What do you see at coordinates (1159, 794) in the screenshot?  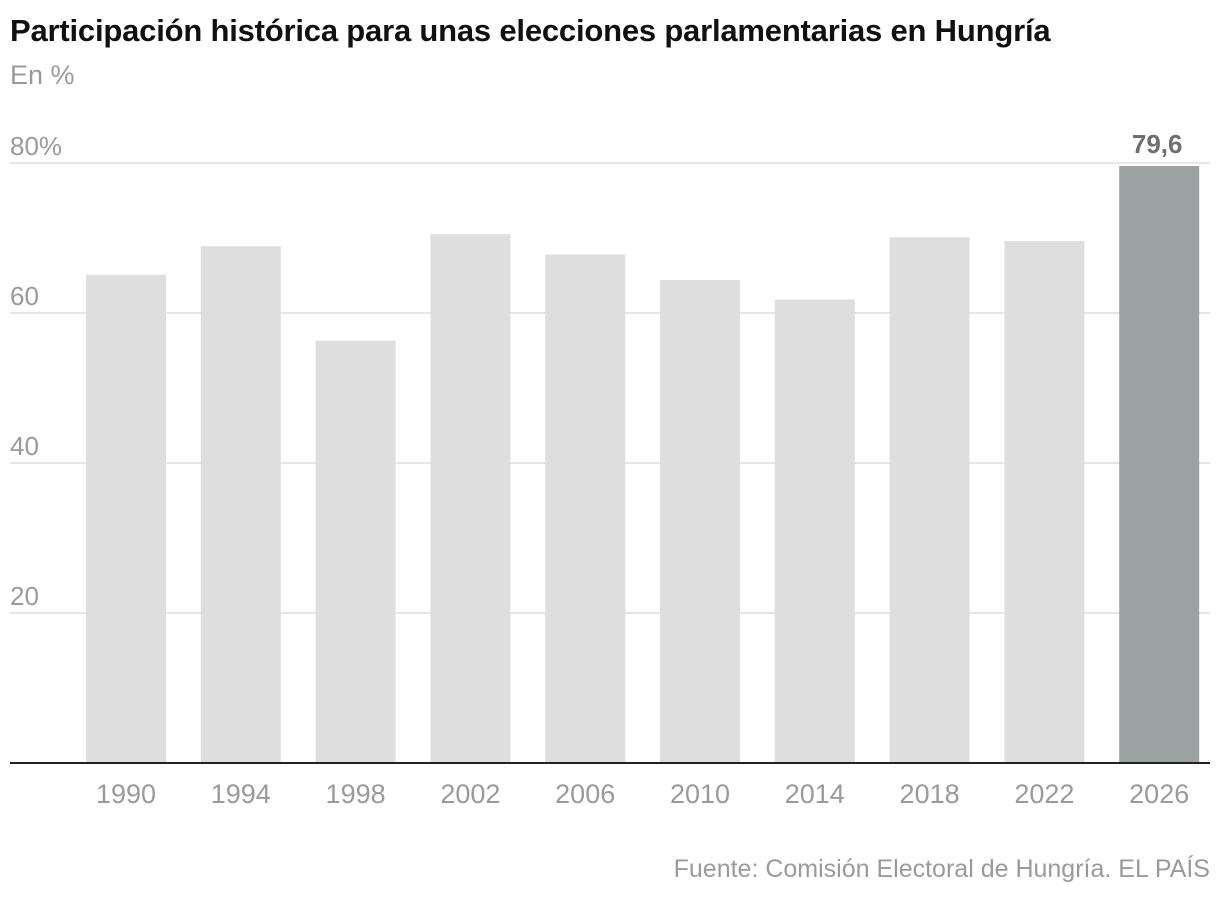 I see `x-tick-label: 2026` at bounding box center [1159, 794].